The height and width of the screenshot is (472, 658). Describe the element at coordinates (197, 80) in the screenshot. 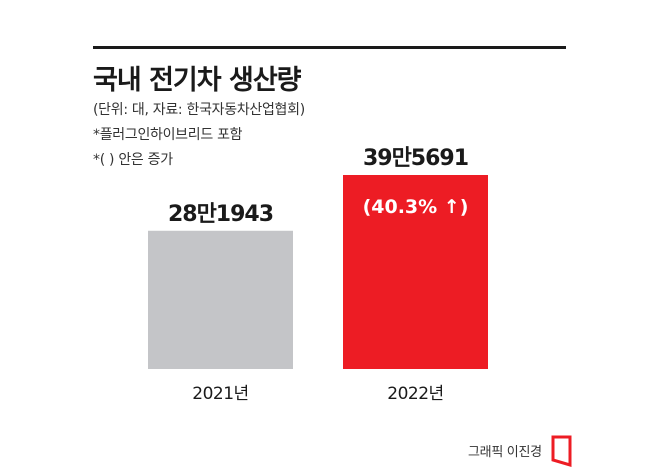

I see `chart-title: 국내 전기차 생산량` at that location.